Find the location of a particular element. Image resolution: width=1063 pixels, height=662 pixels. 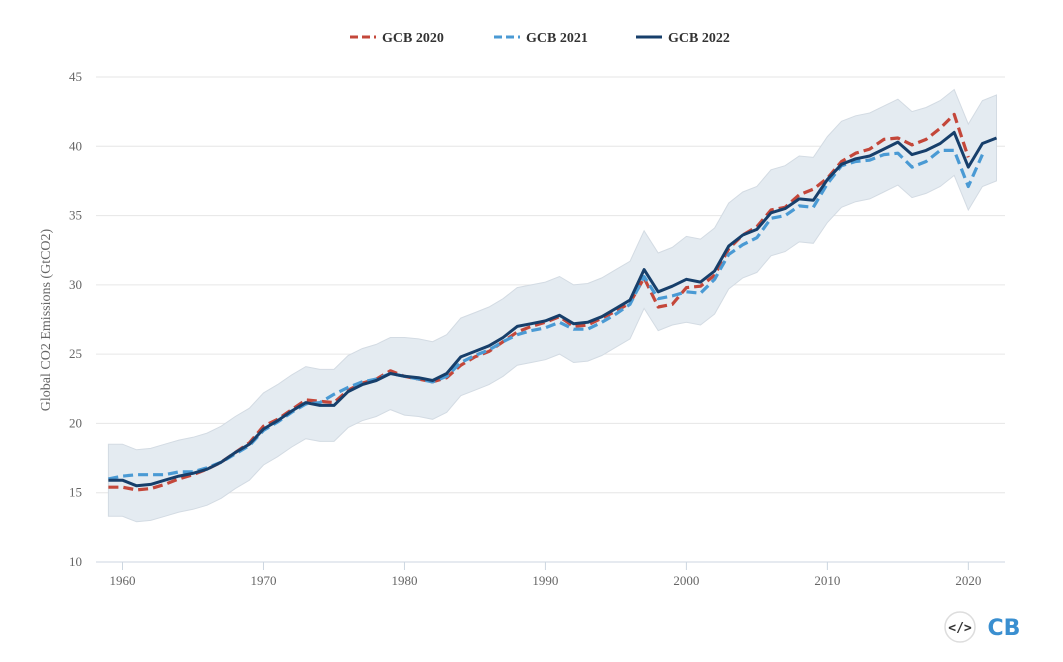

x-tick-label: 2020 is located at coordinates (968, 580).